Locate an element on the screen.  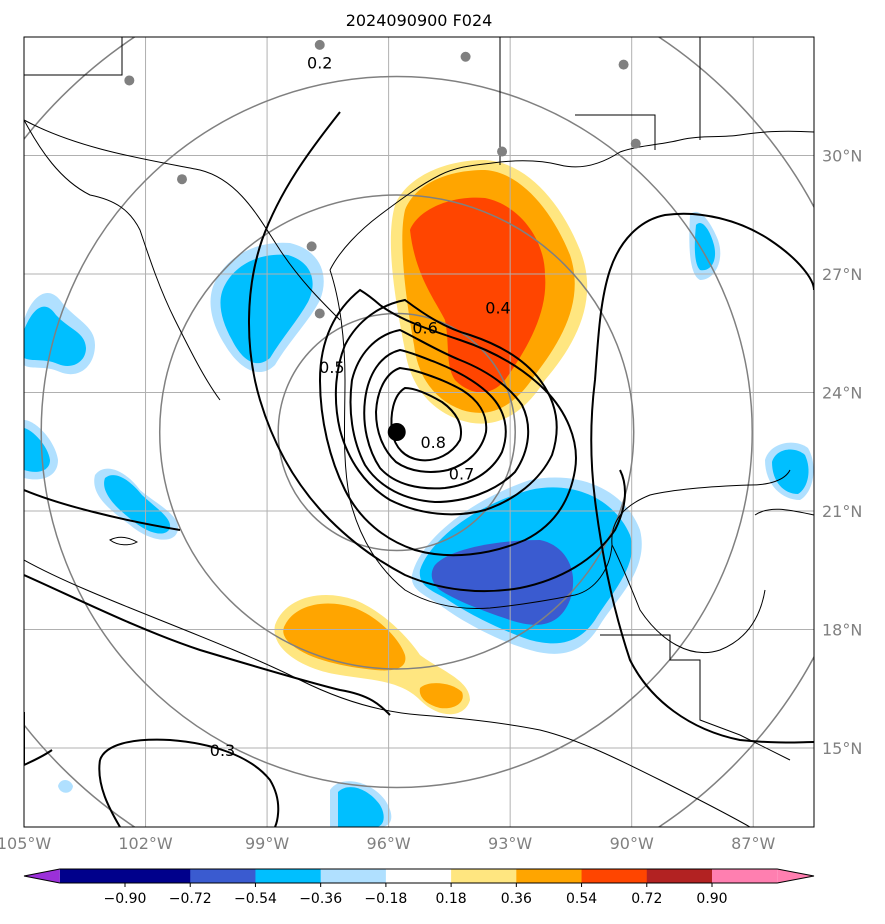
contour-0.3 is located at coordinates (207, 645).